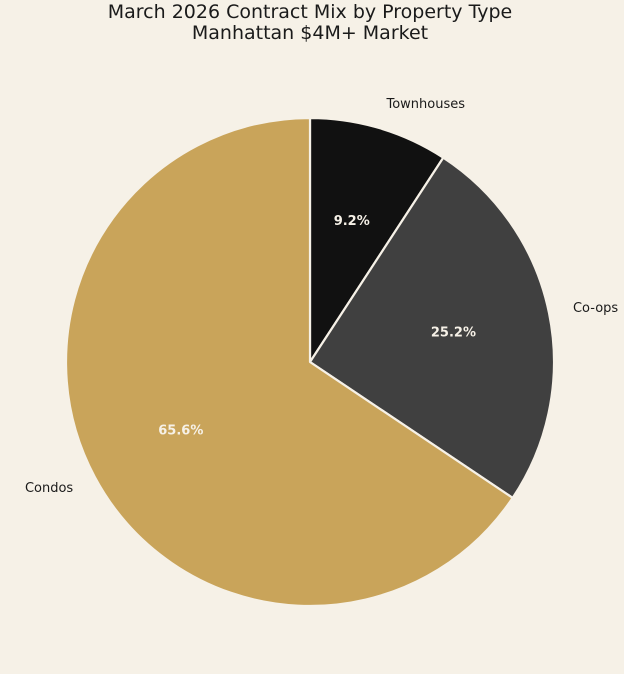 Image resolution: width=624 pixels, height=674 pixels. I want to click on pie-pct-label-townhouses: 9.2%, so click(352, 221).